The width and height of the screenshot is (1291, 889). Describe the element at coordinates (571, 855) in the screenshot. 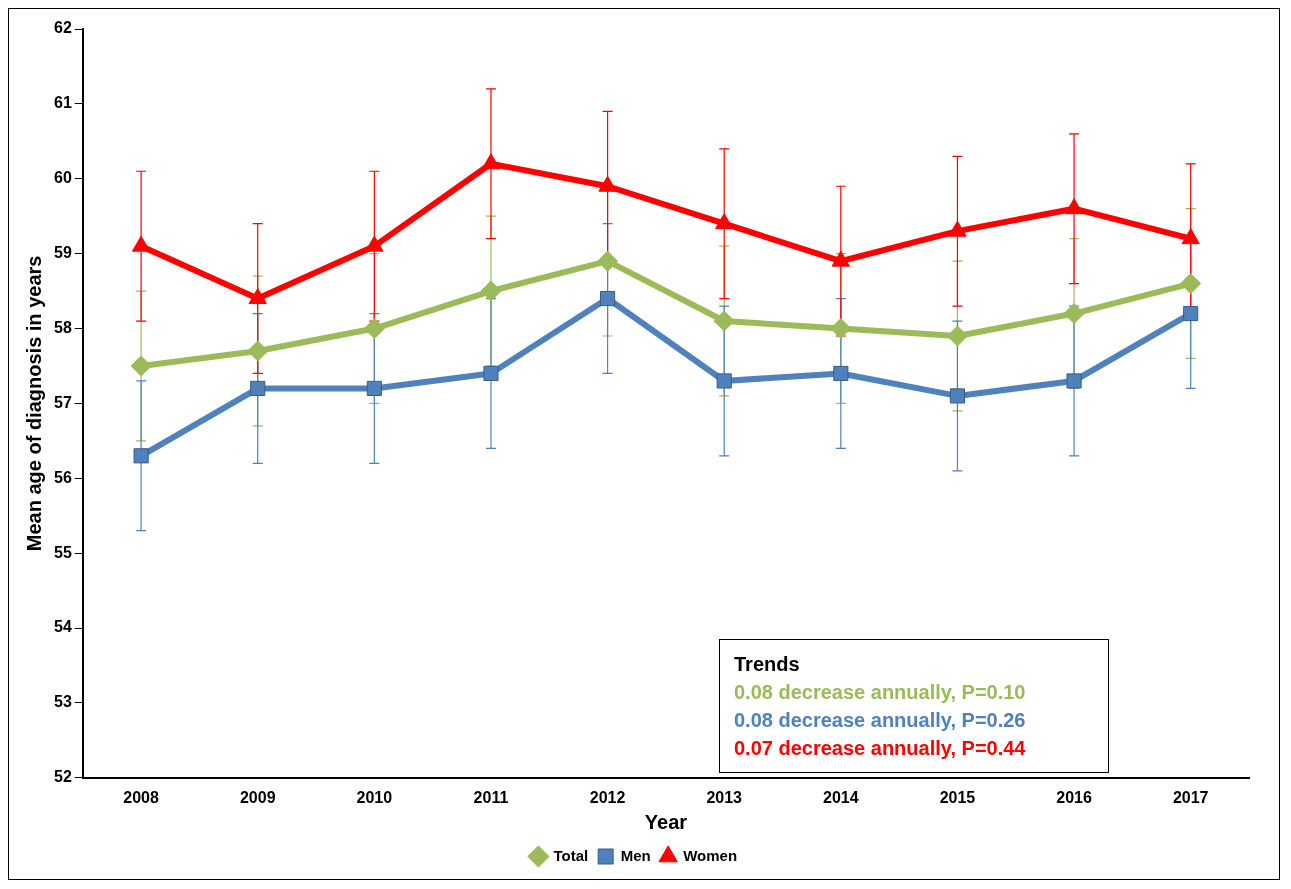

I see `legend-label: Total` at that location.